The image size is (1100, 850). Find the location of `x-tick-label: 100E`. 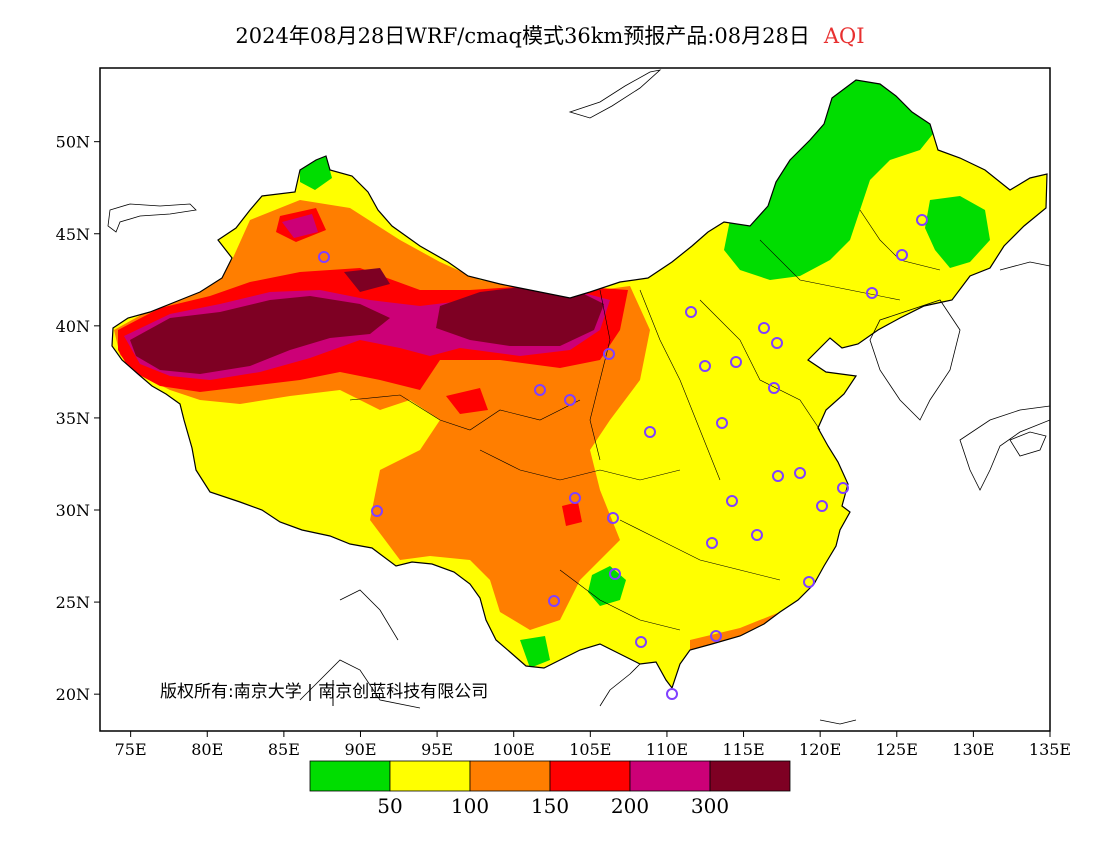

x-tick-label: 100E is located at coordinates (514, 749).